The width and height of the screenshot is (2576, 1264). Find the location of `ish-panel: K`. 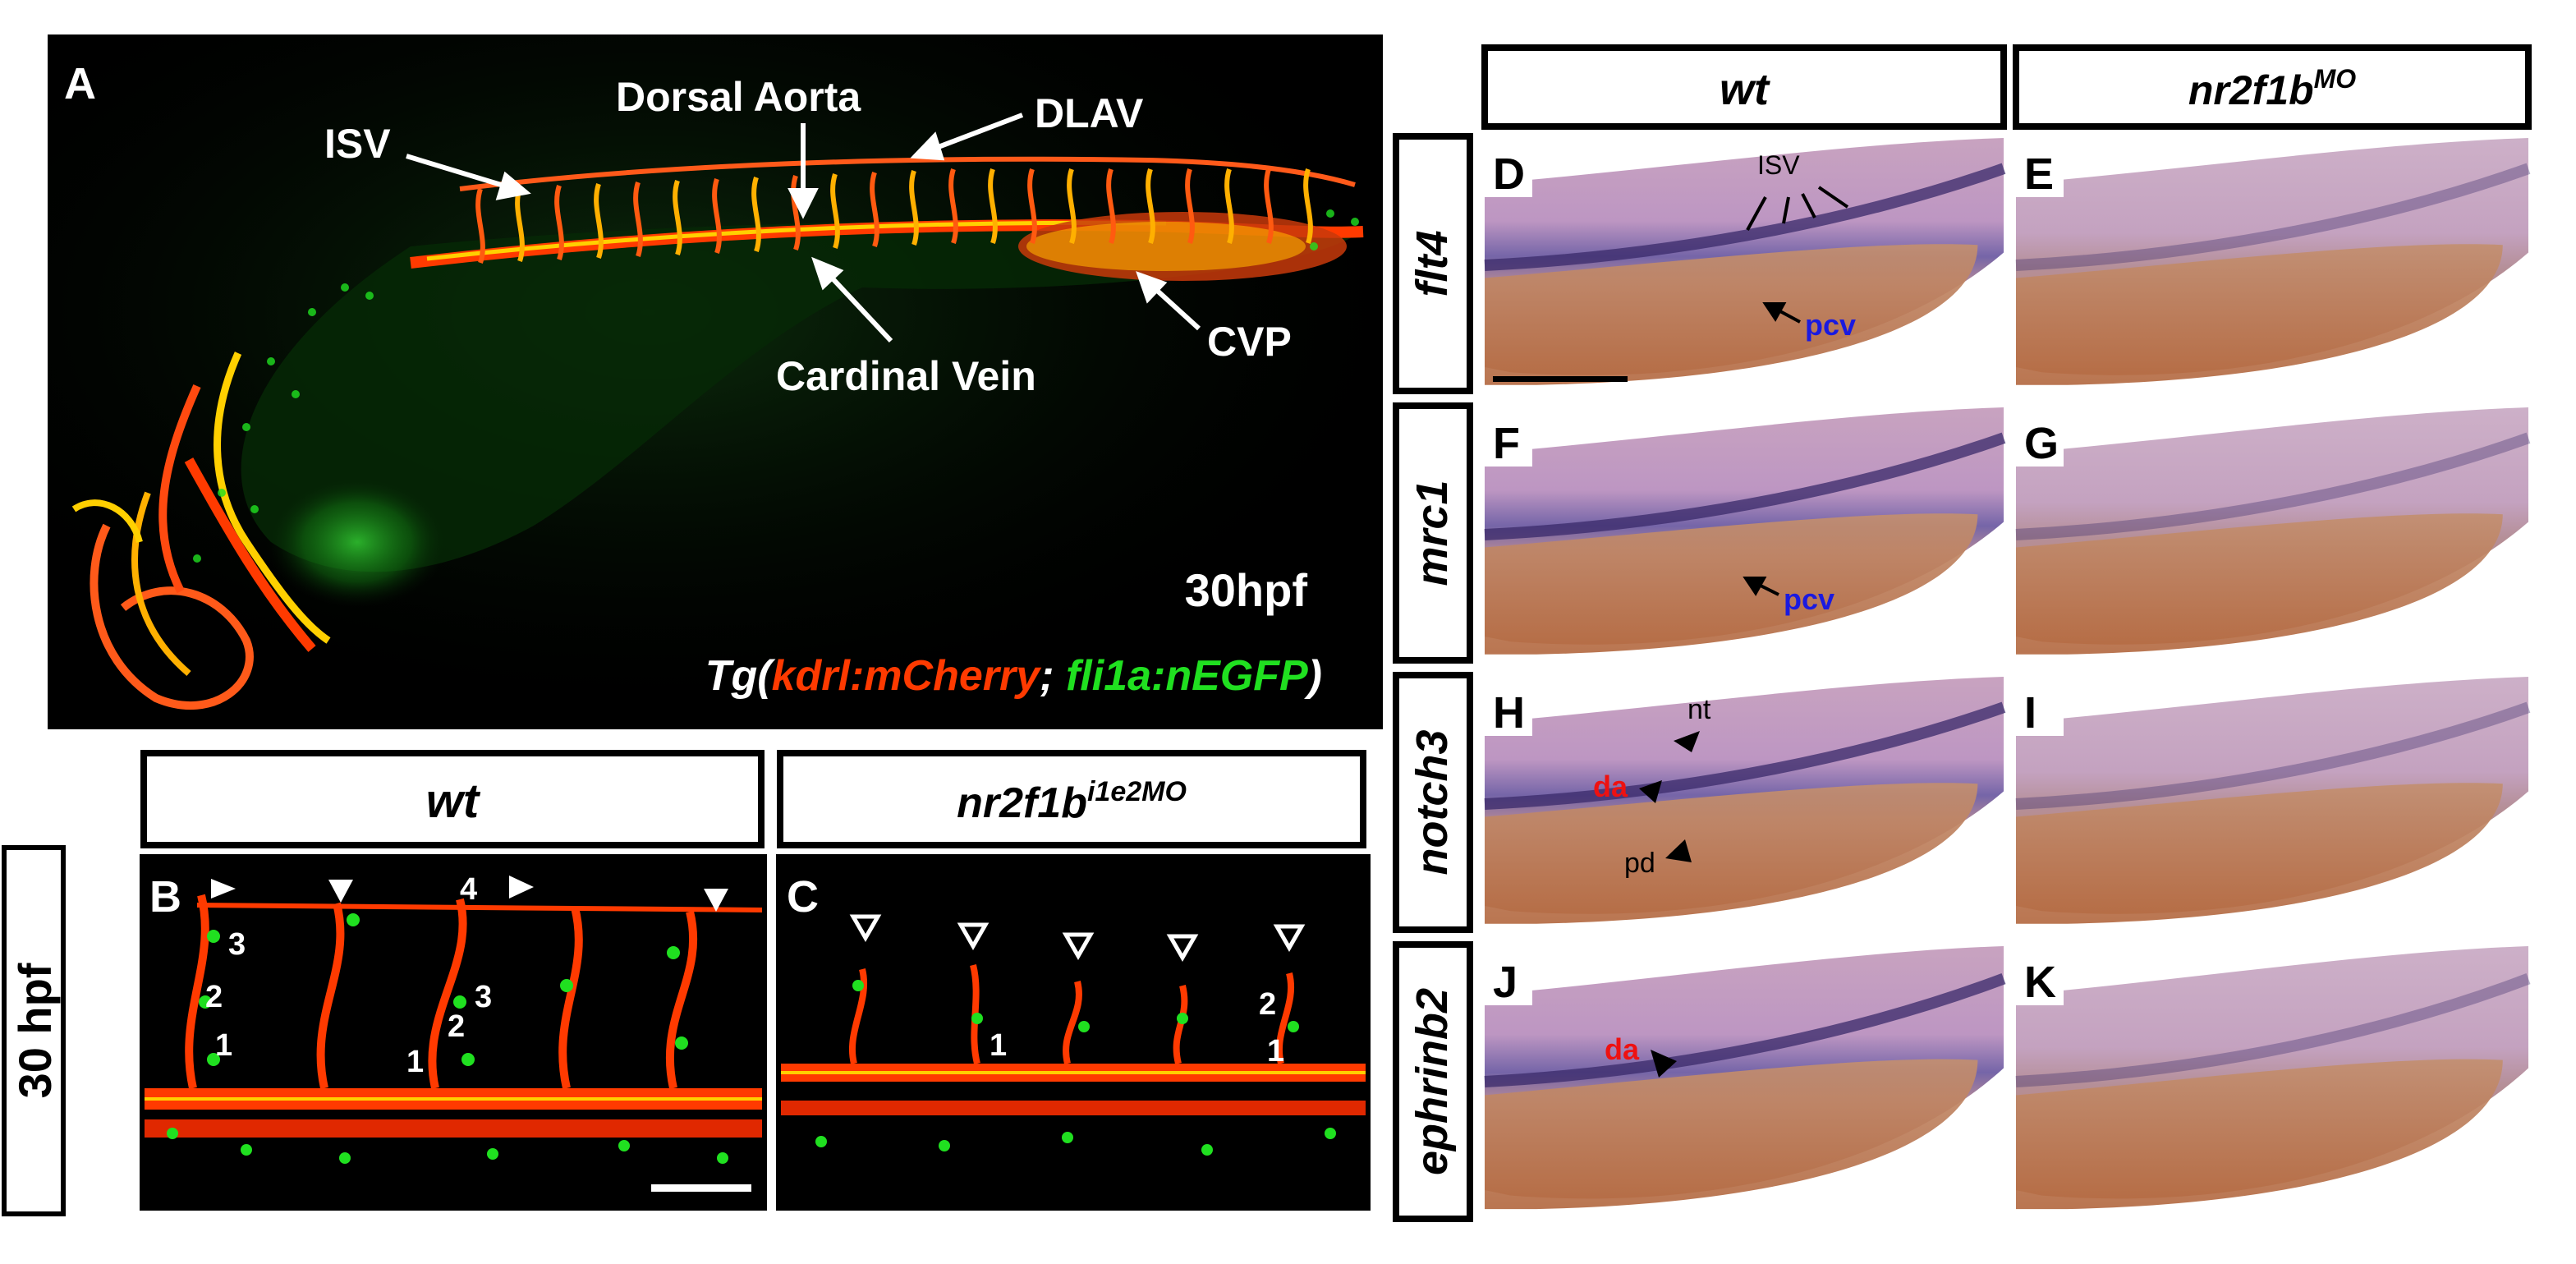

ish-panel: K is located at coordinates (2273, 1081).